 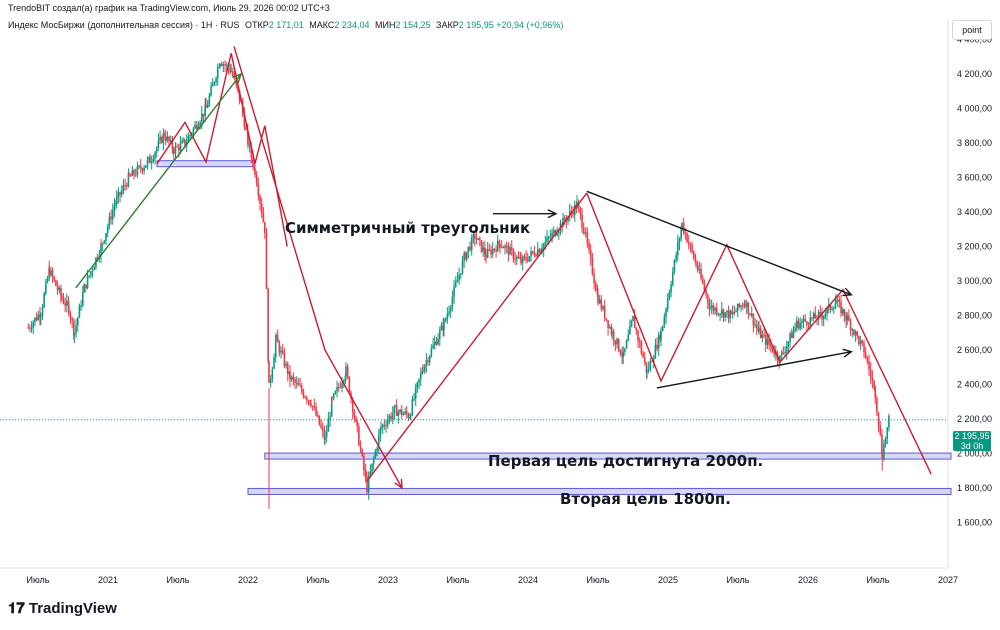 I want to click on unit-selector: point, so click(x=972, y=30).